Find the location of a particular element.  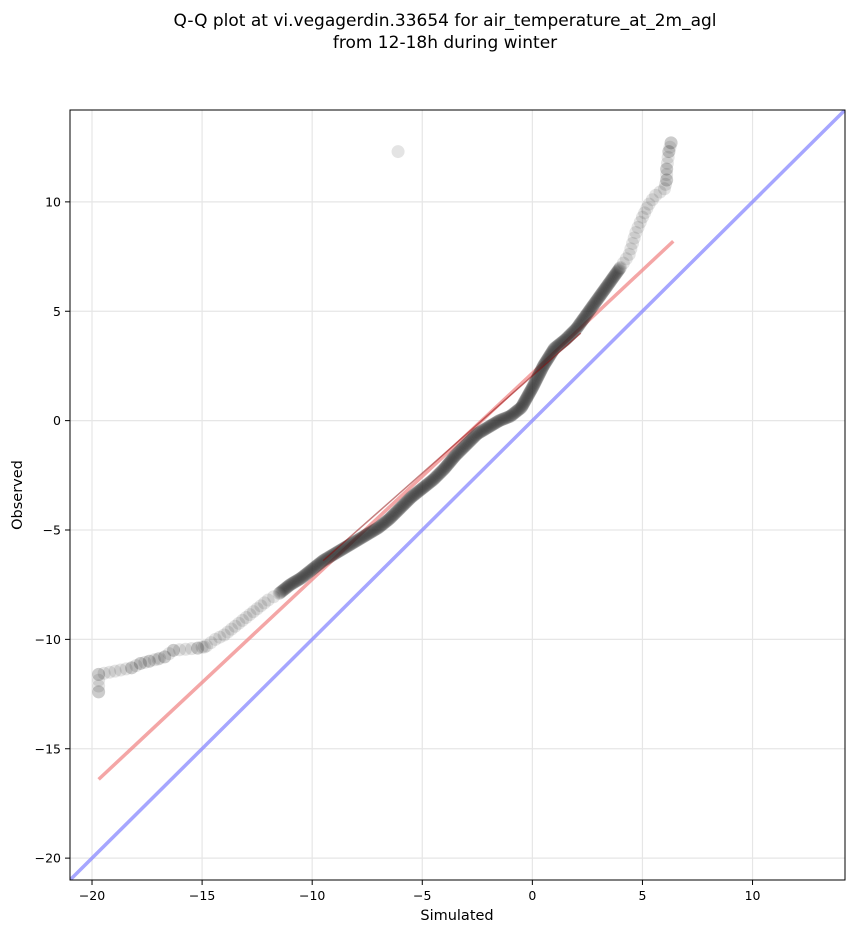

y-tick-label: −5 is located at coordinates (52, 530).